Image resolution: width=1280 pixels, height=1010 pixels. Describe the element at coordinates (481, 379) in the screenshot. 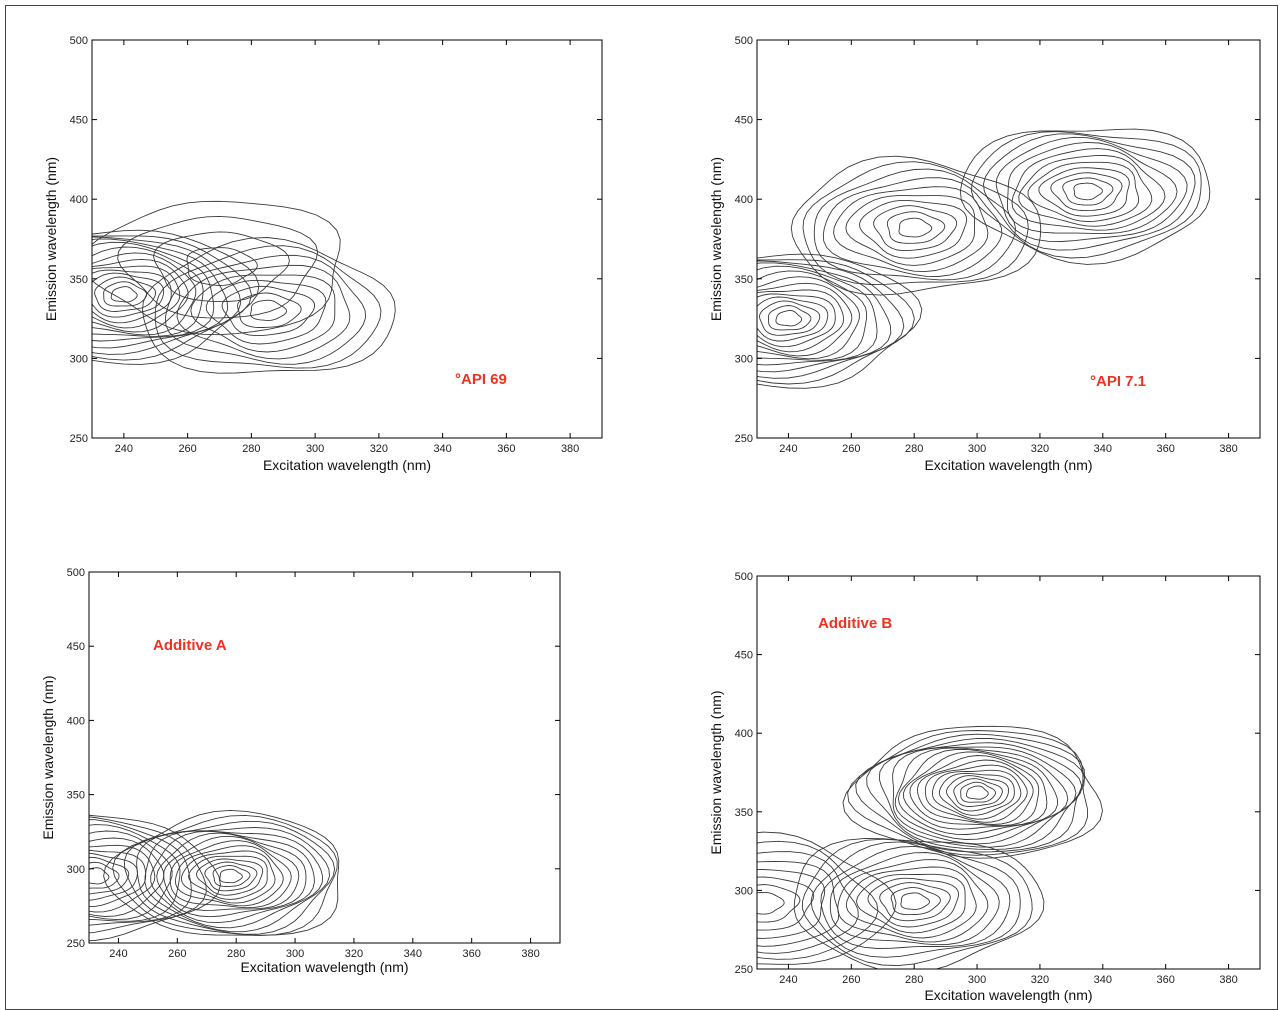

I see `panel-label: °API 69` at that location.